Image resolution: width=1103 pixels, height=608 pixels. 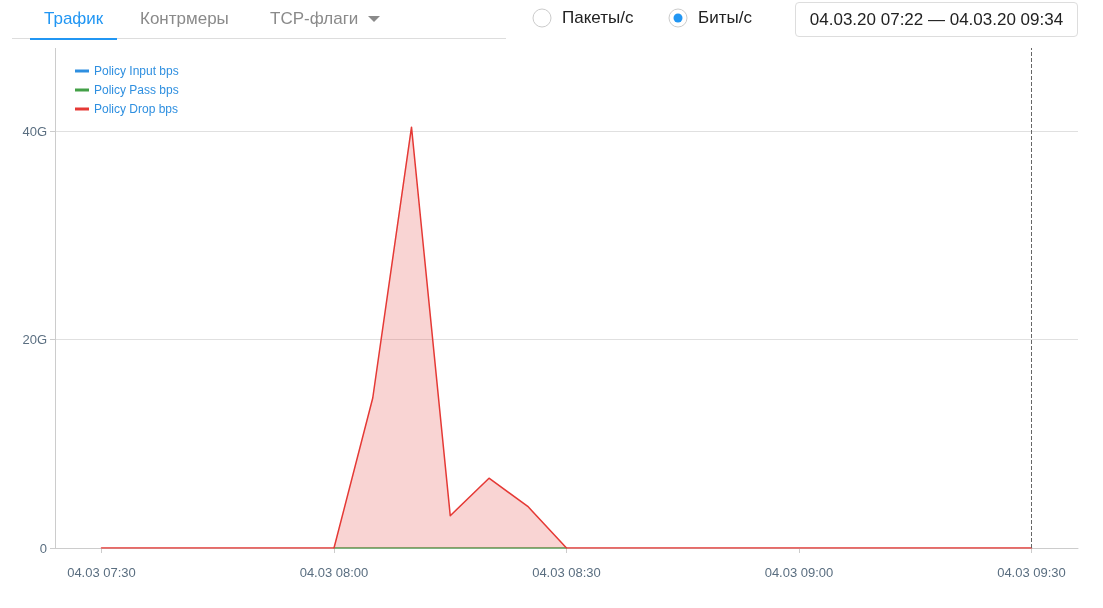 What do you see at coordinates (101, 572) in the screenshot?
I see `x-tick-label: 04.03 07:30` at bounding box center [101, 572].